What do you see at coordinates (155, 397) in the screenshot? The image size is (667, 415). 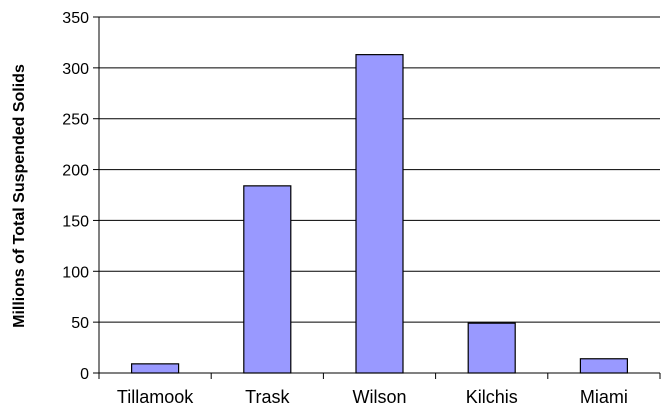 I see `x-category-label: Tillamook` at bounding box center [155, 397].